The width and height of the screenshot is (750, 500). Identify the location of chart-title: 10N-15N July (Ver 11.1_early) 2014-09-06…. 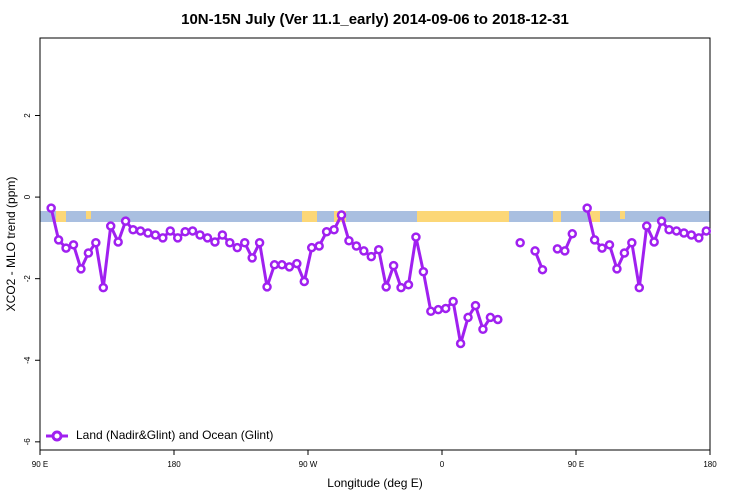
(375, 19).